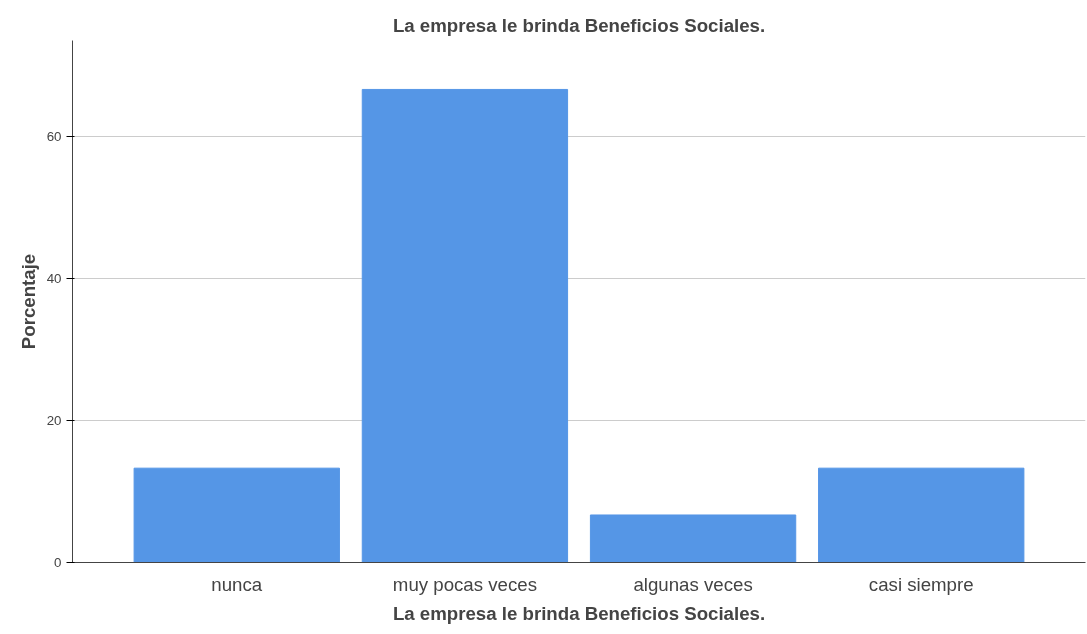  What do you see at coordinates (54, 421) in the screenshot?
I see `y-tick-label: 20` at bounding box center [54, 421].